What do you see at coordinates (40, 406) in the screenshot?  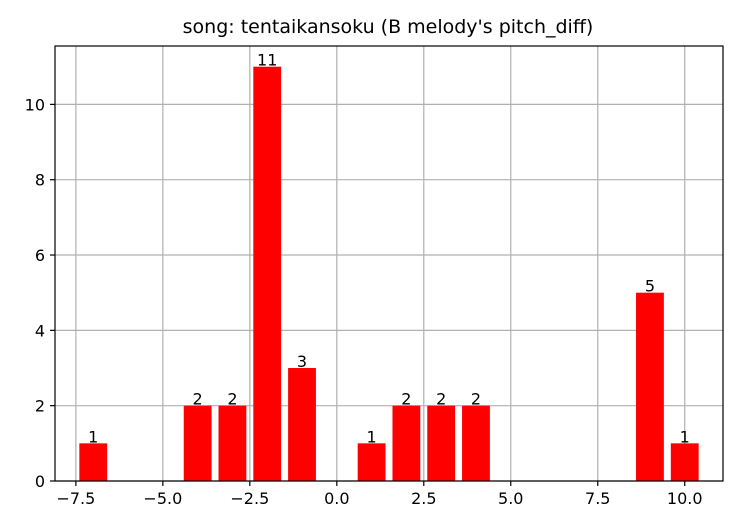 I see `y-tick-label: 2` at bounding box center [40, 406].